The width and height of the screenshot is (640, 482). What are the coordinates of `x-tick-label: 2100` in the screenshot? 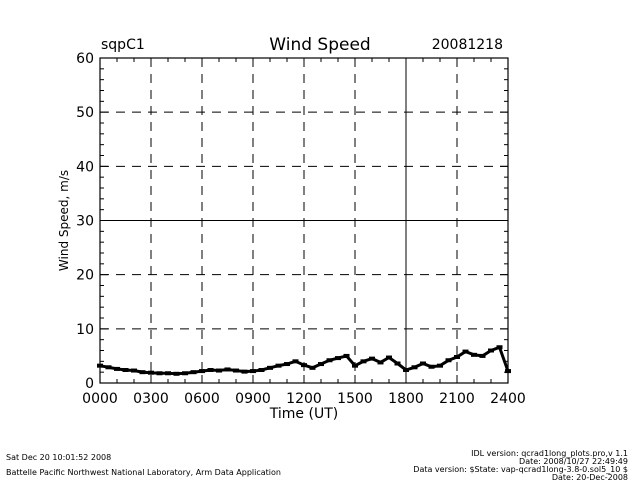 It's located at (457, 399).